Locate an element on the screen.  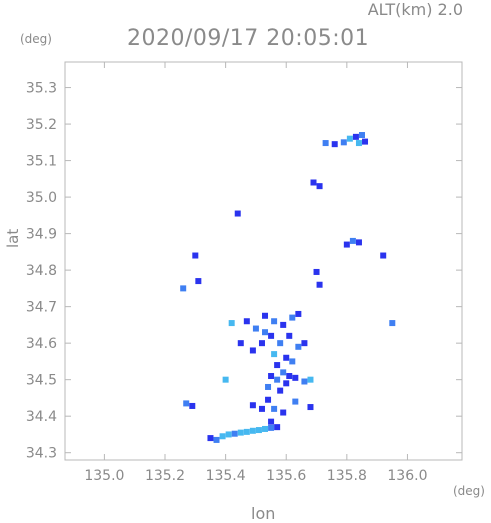
x-tick-label: 135.0 is located at coordinates (104, 476).